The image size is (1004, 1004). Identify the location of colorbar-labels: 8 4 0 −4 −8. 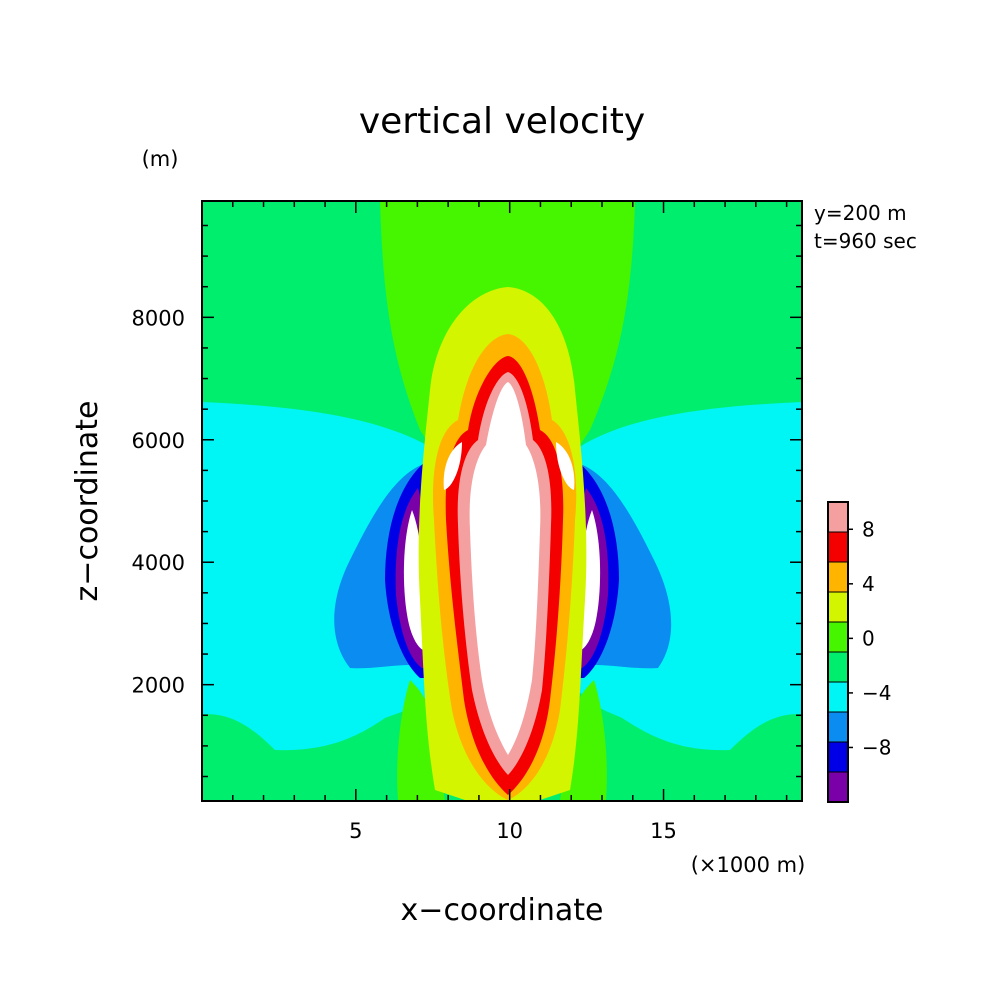
(869, 638).